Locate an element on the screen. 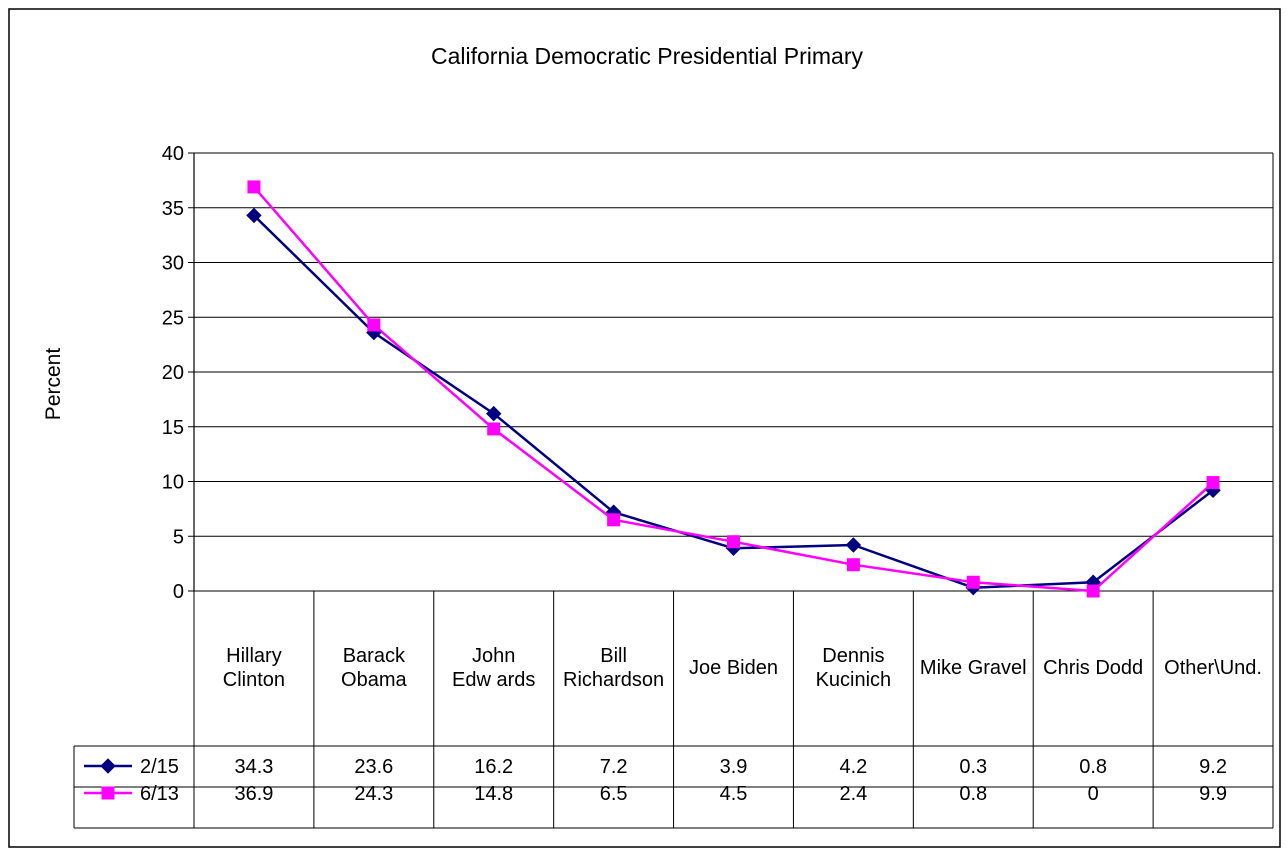 This screenshot has height=857, width=1287. data-table-cell: 2.4 is located at coordinates (853, 794).